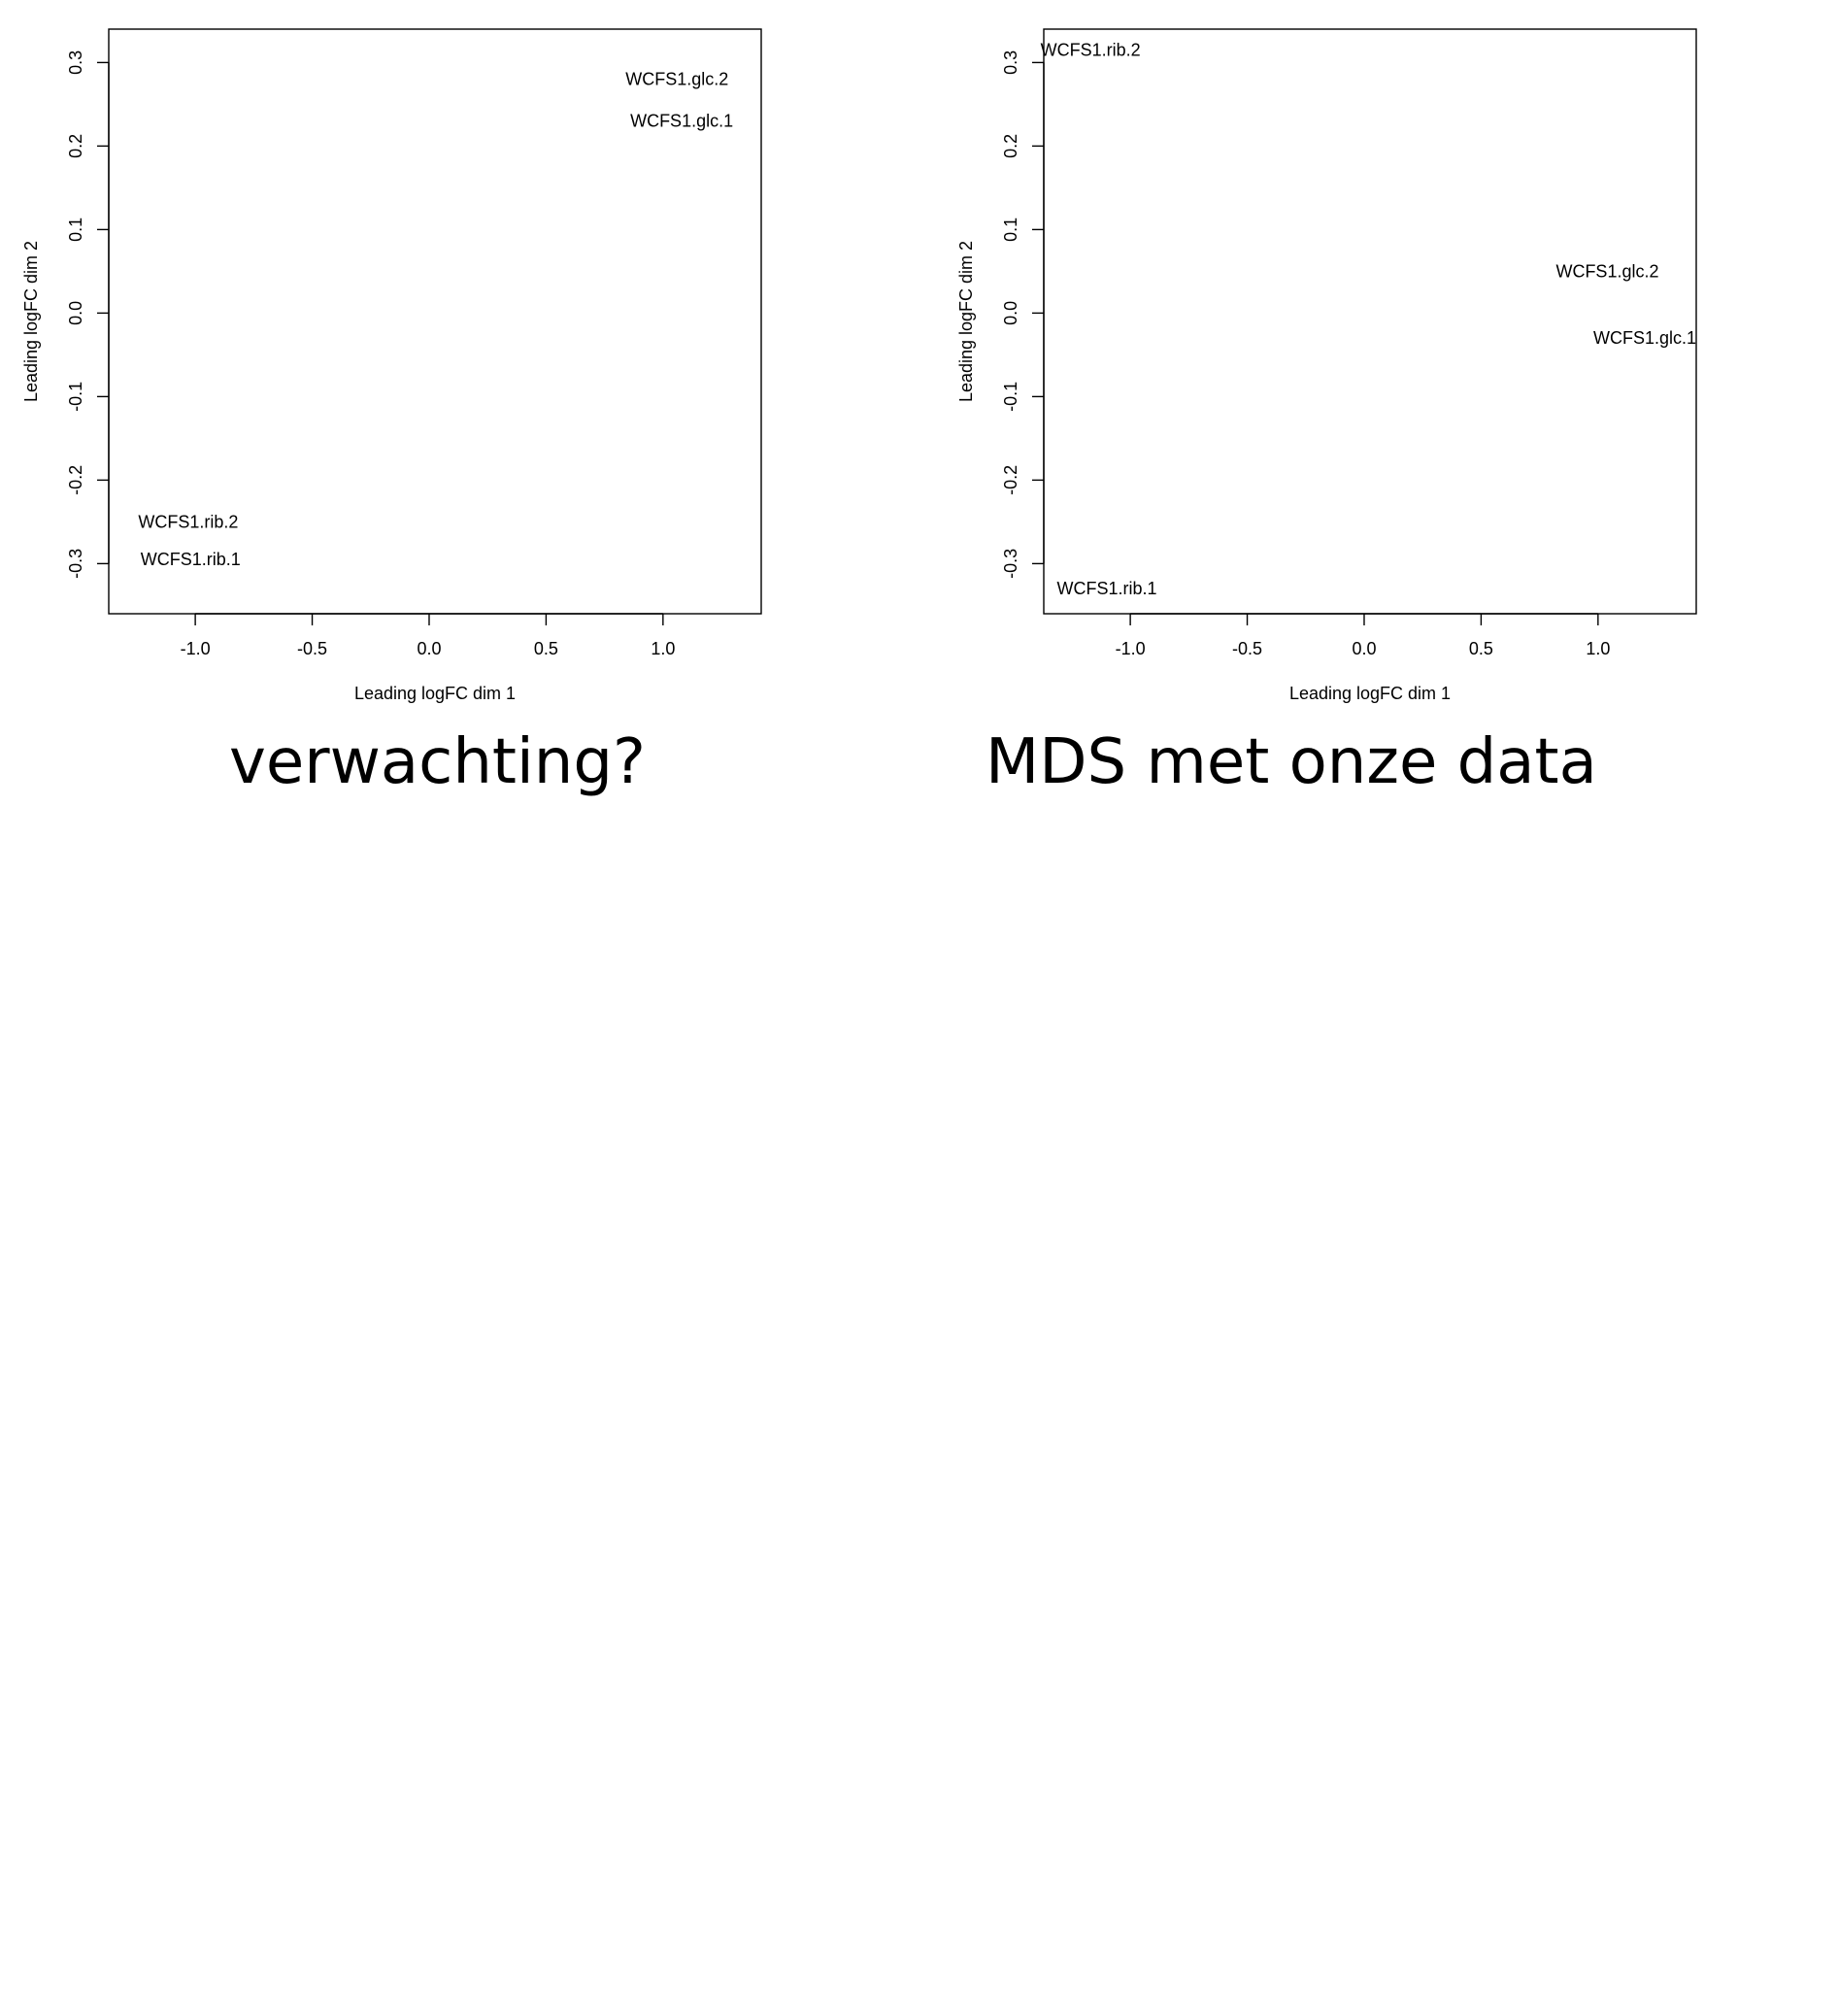 The image size is (1838, 2016). Describe the element at coordinates (437, 762) in the screenshot. I see `caption-expected: verwachting?` at that location.